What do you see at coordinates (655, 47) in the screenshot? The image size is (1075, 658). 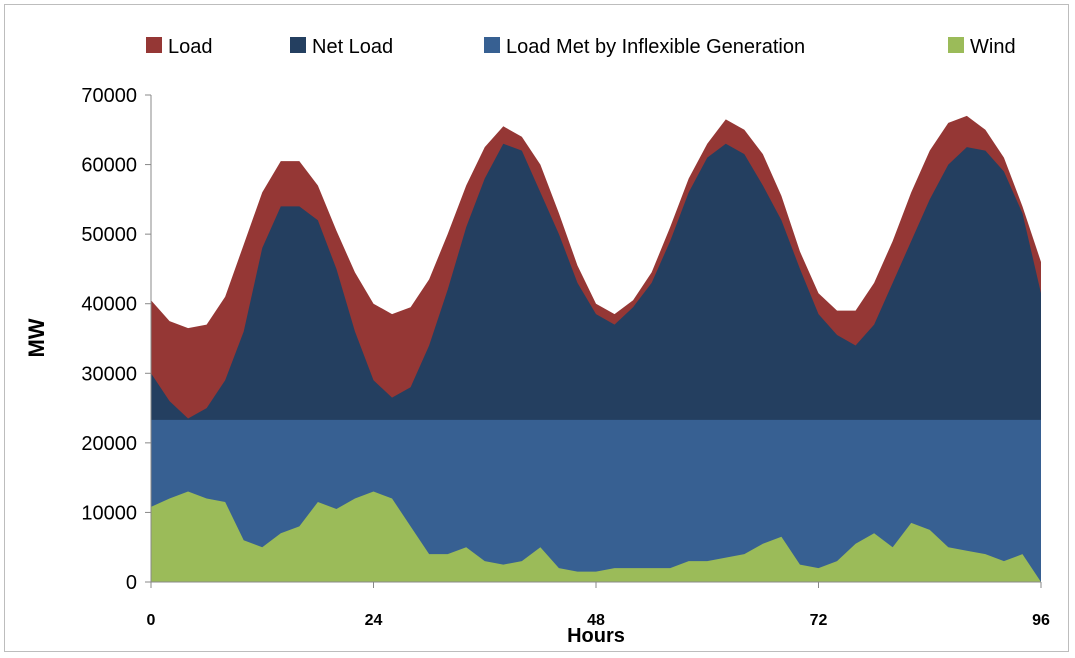 I see `legend-label: Load Met by Inflexible Generation` at bounding box center [655, 47].